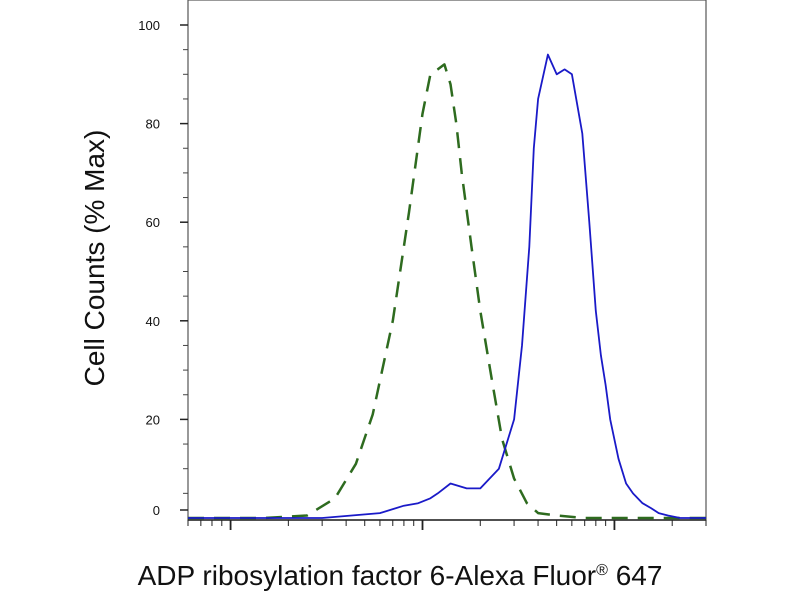 Image resolution: width=800 pixels, height=600 pixels. What do you see at coordinates (153, 321) in the screenshot?
I see `y-tick-label: 40` at bounding box center [153, 321].